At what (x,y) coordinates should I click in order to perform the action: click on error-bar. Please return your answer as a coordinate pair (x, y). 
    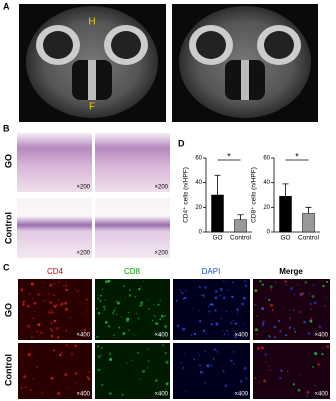
    Looking at the image, I should click on (308, 210).